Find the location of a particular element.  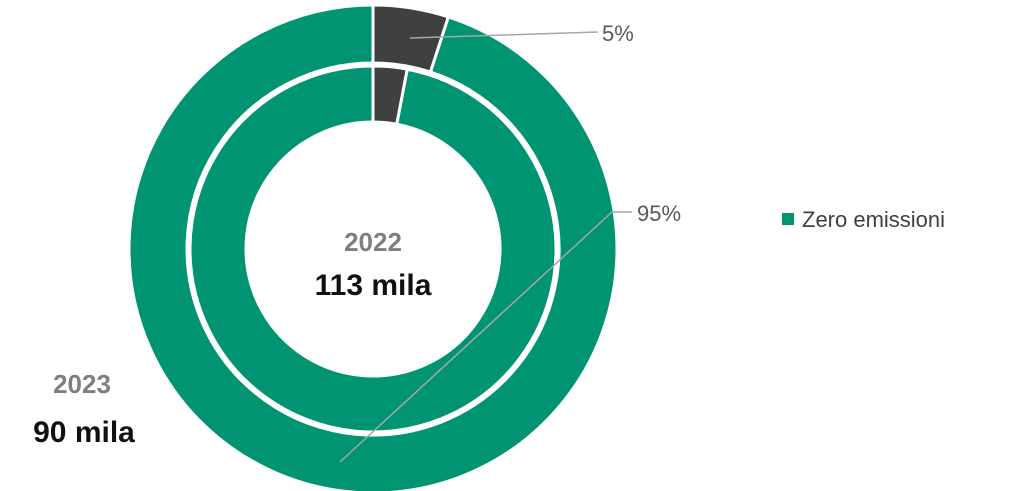

outer-ring-total: 90 mila is located at coordinates (84, 432).